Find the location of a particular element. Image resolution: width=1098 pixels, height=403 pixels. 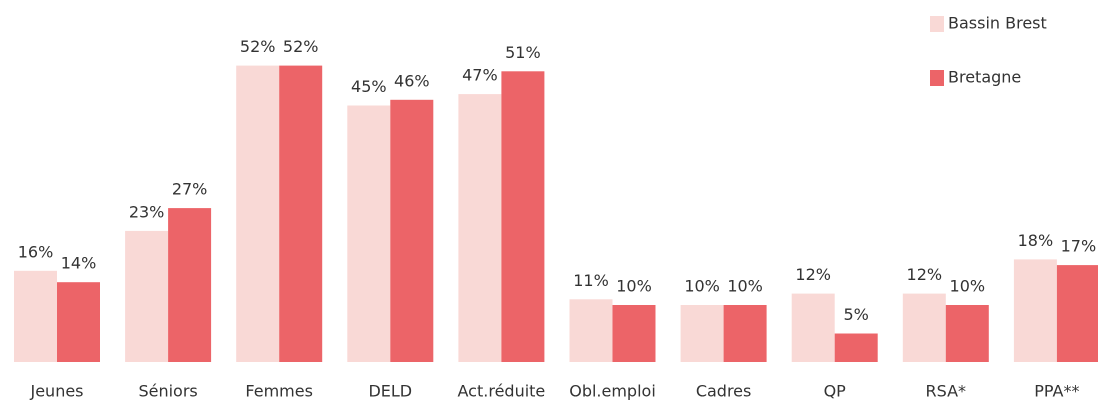

x-tick-label: RSA* is located at coordinates (946, 391).